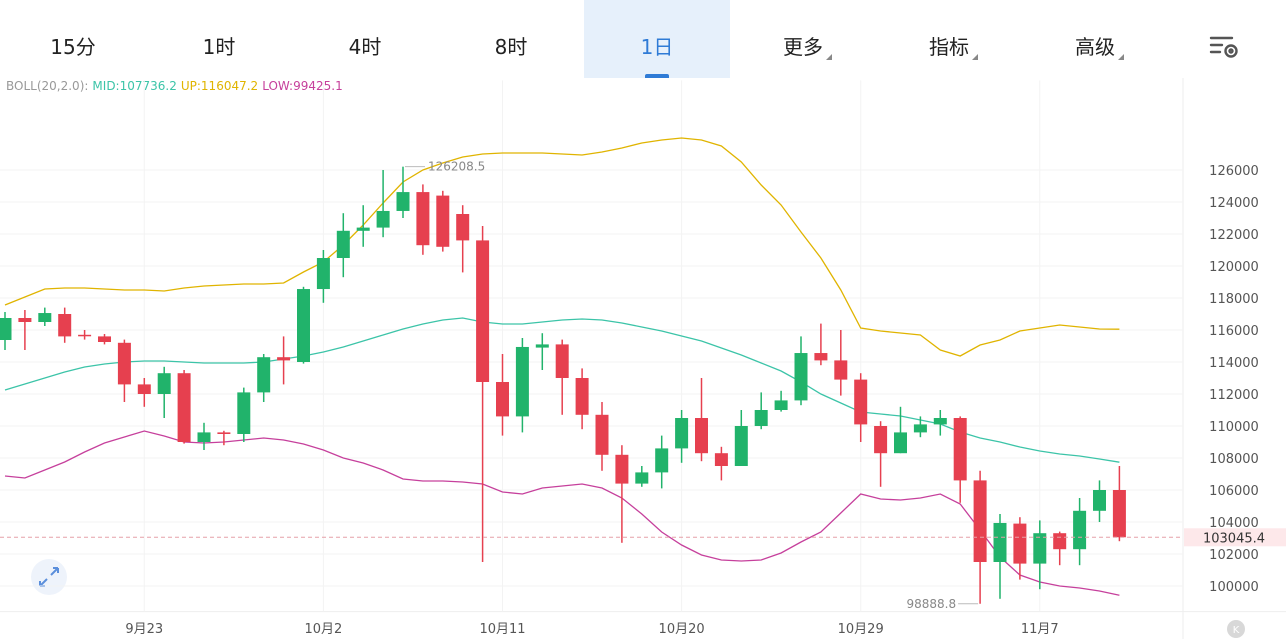  What do you see at coordinates (1235, 537) in the screenshot?
I see `price-tag` at bounding box center [1235, 537].